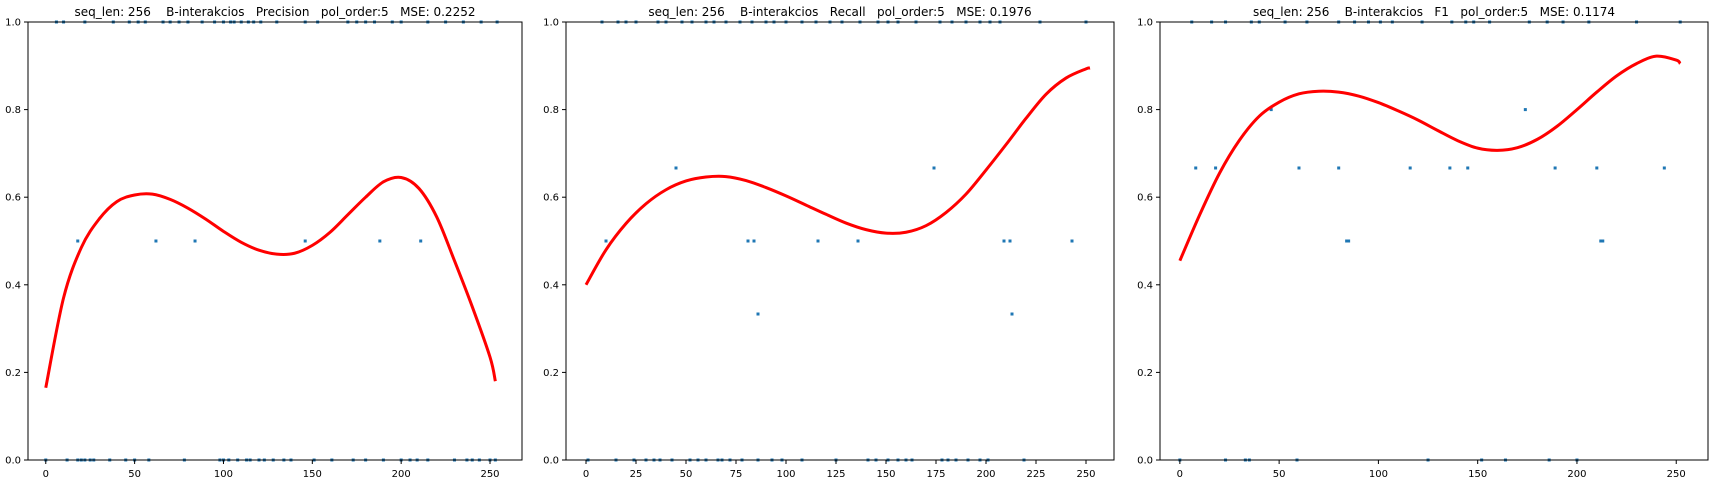 The image size is (1711, 482). I want to click on x-tick-label: 25, so click(636, 474).